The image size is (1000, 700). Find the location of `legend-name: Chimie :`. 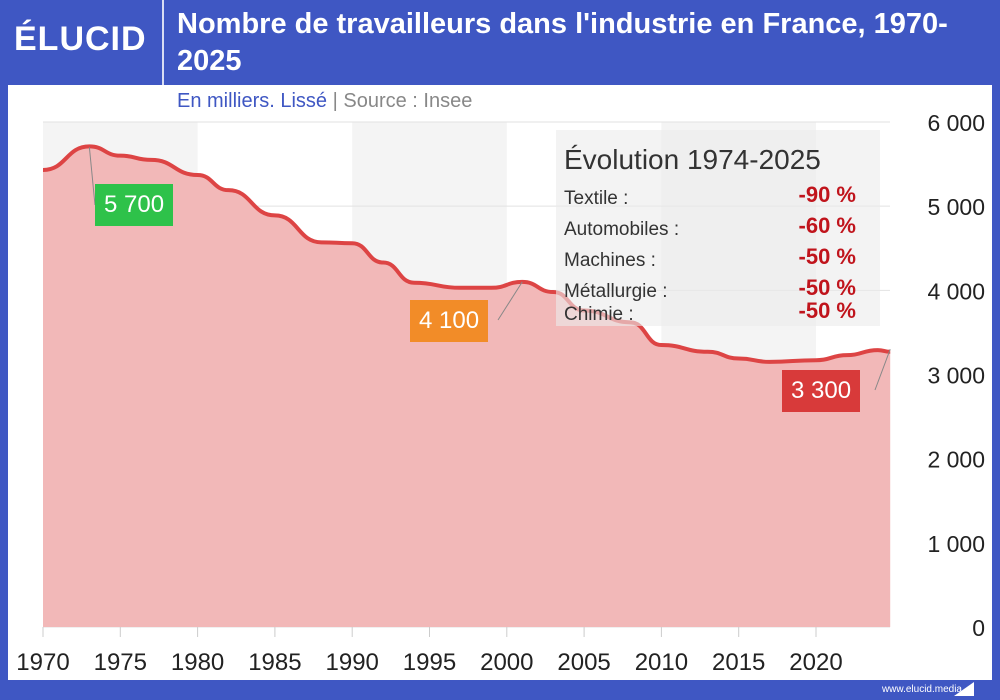

legend-name: Chimie : is located at coordinates (599, 314).